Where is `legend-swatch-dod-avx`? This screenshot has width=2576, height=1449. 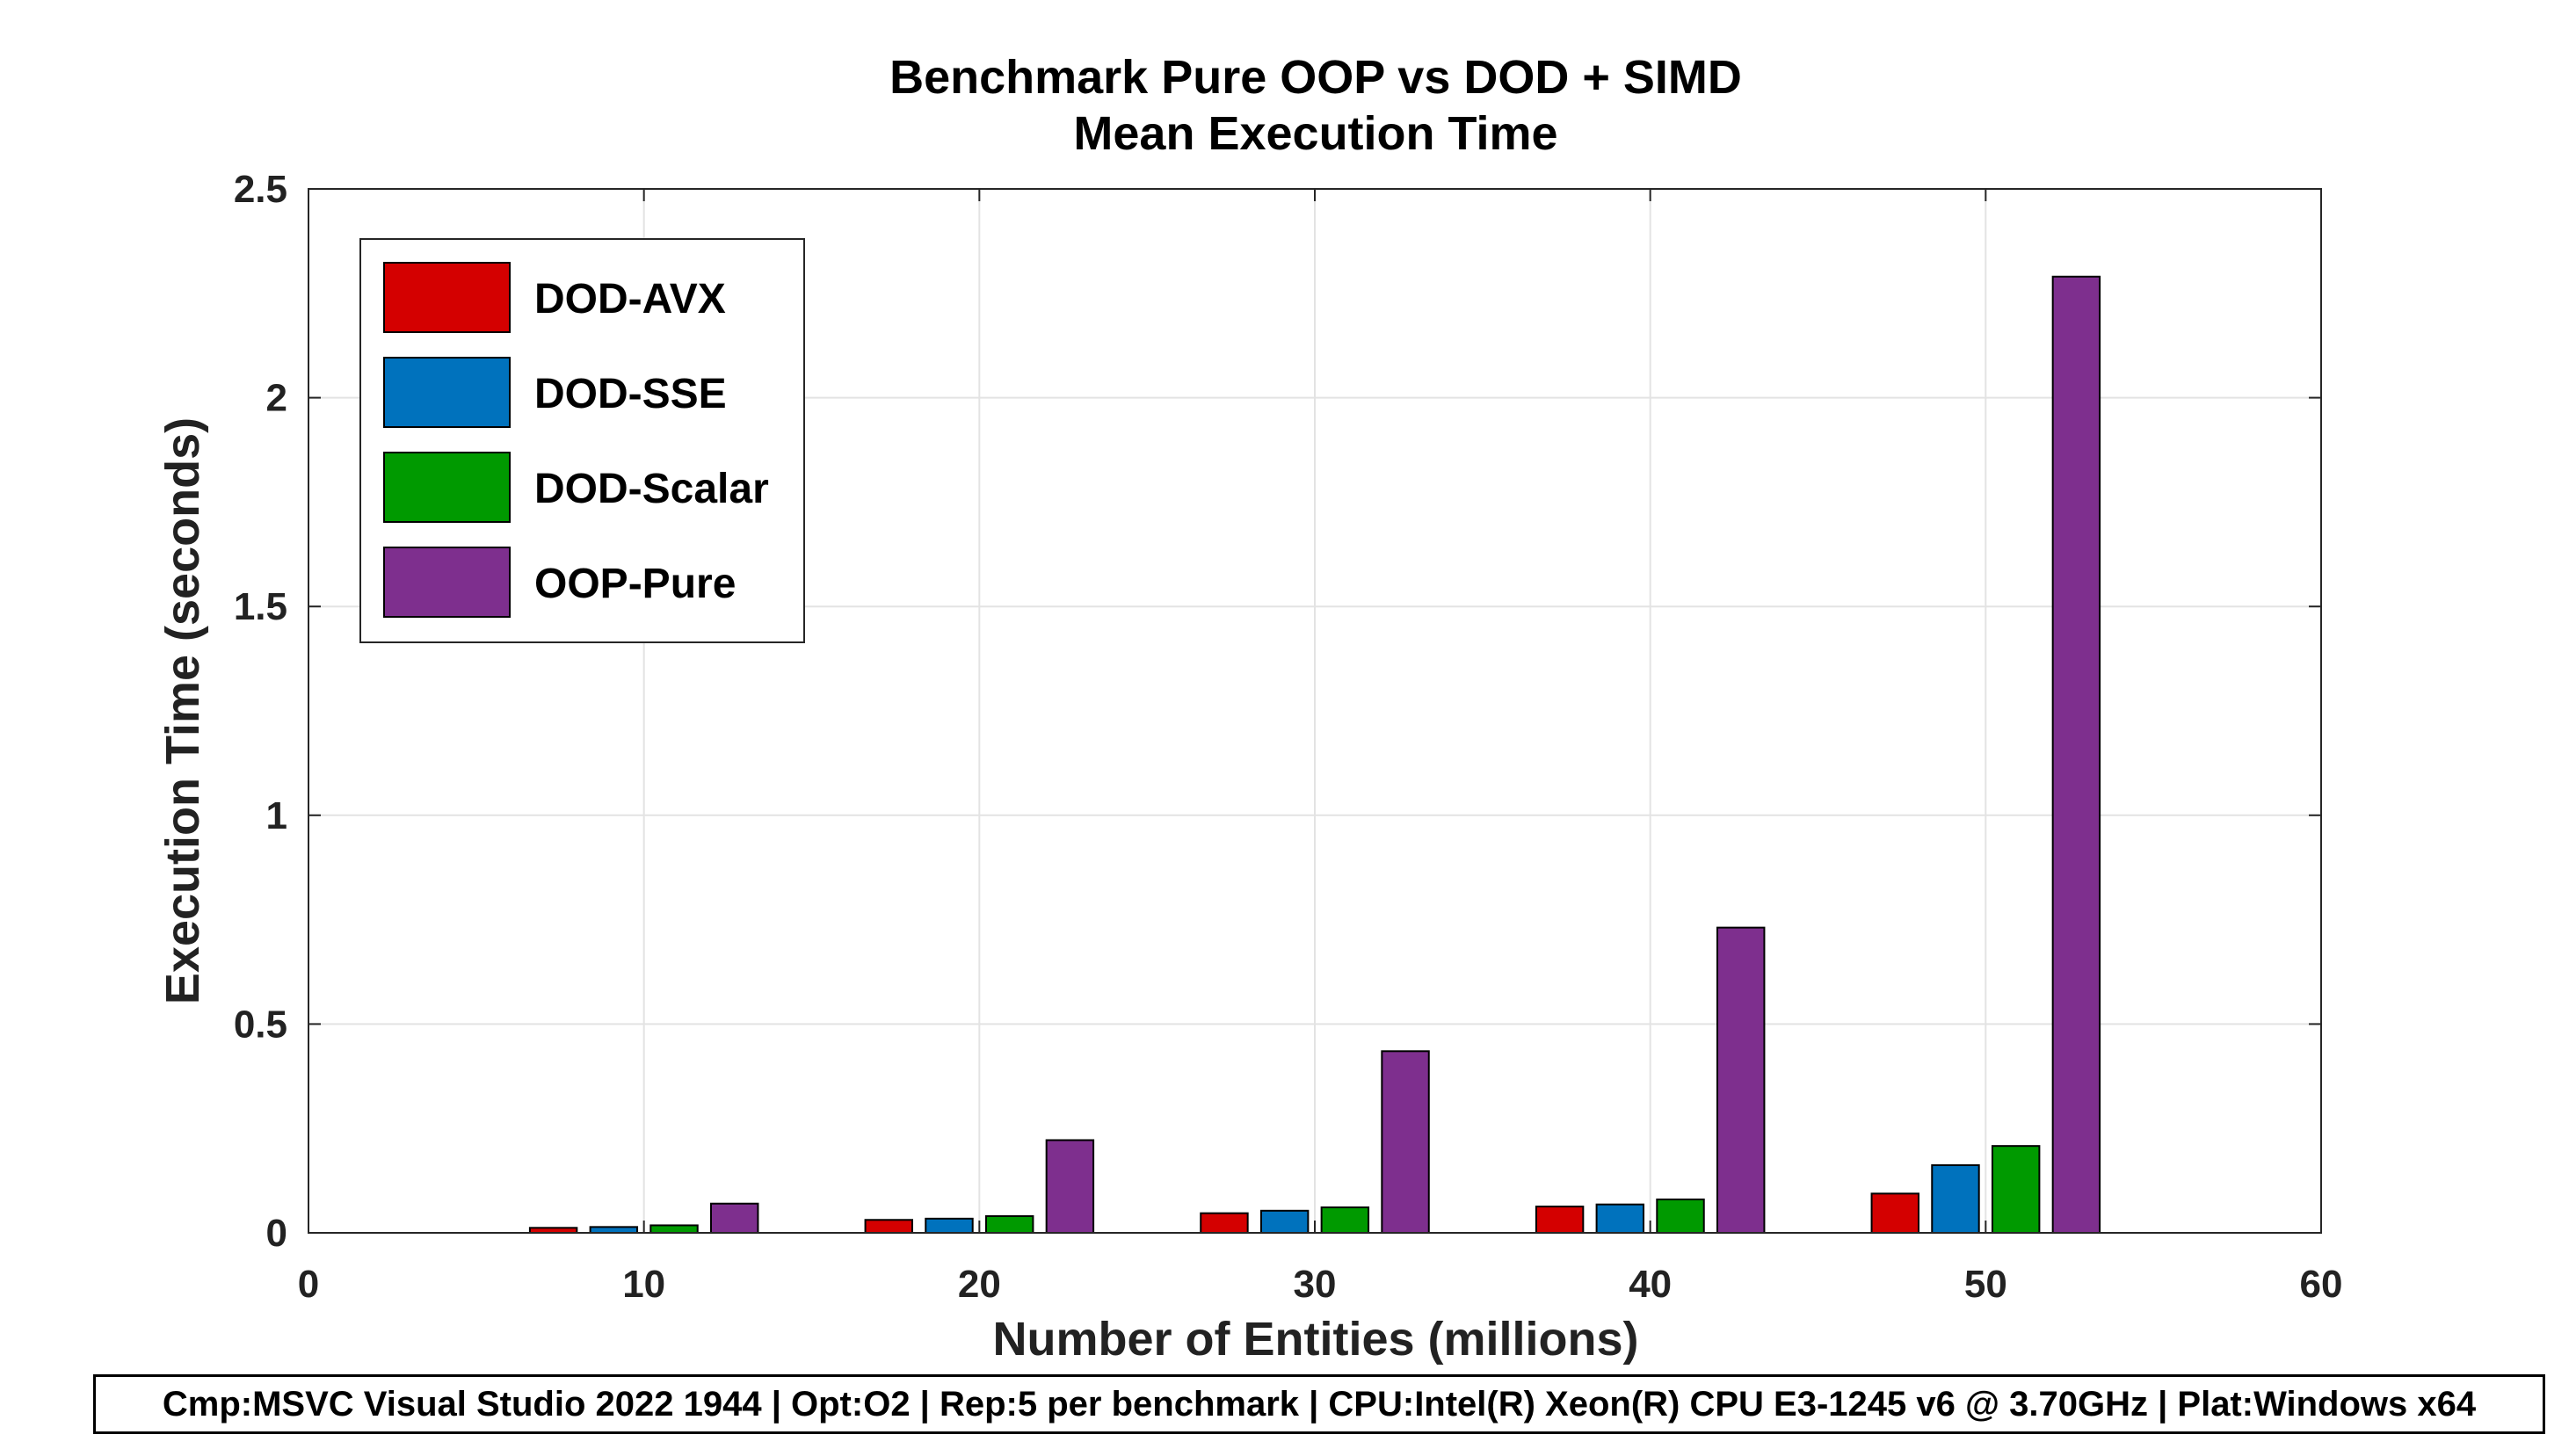 legend-swatch-dod-avx is located at coordinates (447, 297).